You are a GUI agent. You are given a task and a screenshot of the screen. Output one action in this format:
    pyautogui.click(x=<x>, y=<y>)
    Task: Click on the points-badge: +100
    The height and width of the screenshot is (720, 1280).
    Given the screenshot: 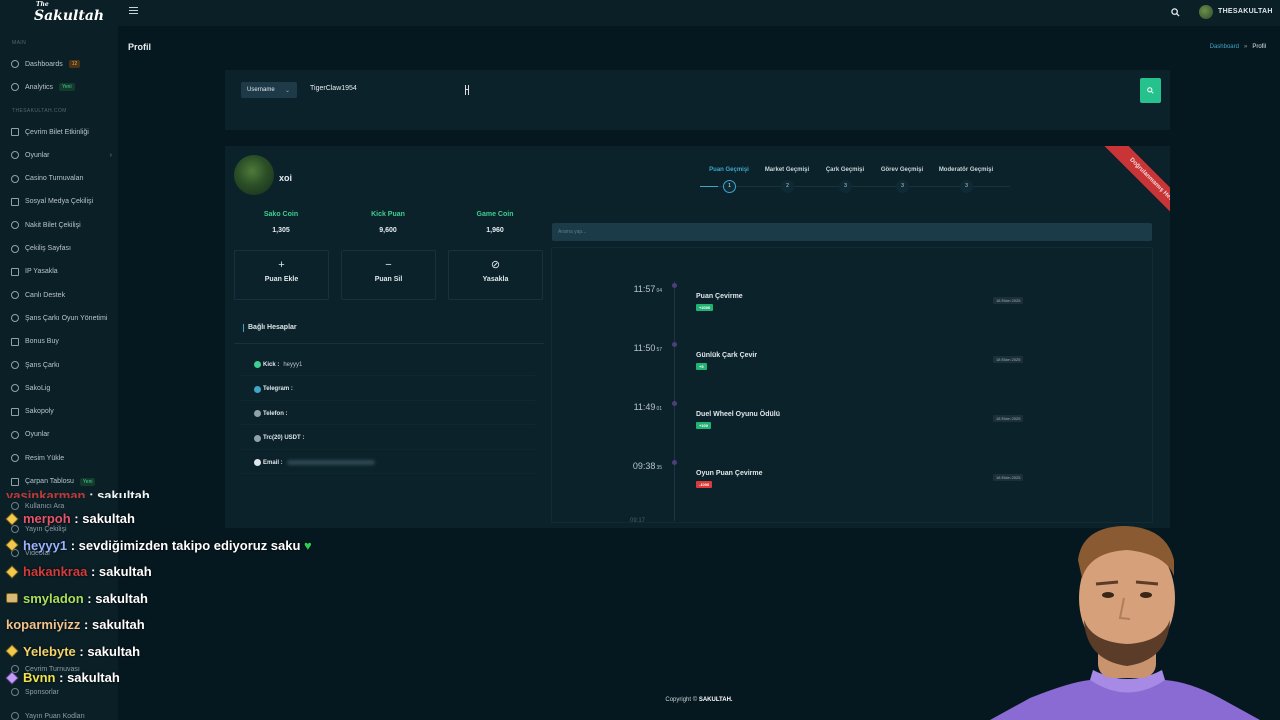 What is the action you would take?
    pyautogui.click(x=704, y=425)
    